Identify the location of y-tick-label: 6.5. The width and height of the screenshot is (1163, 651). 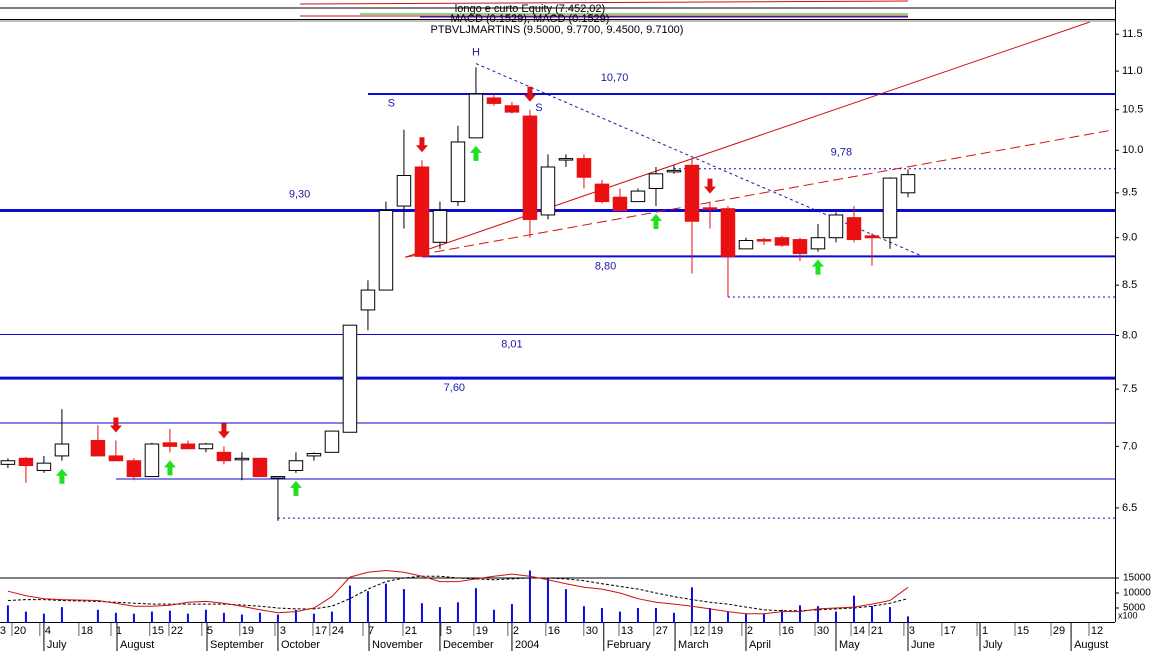
(1129, 508).